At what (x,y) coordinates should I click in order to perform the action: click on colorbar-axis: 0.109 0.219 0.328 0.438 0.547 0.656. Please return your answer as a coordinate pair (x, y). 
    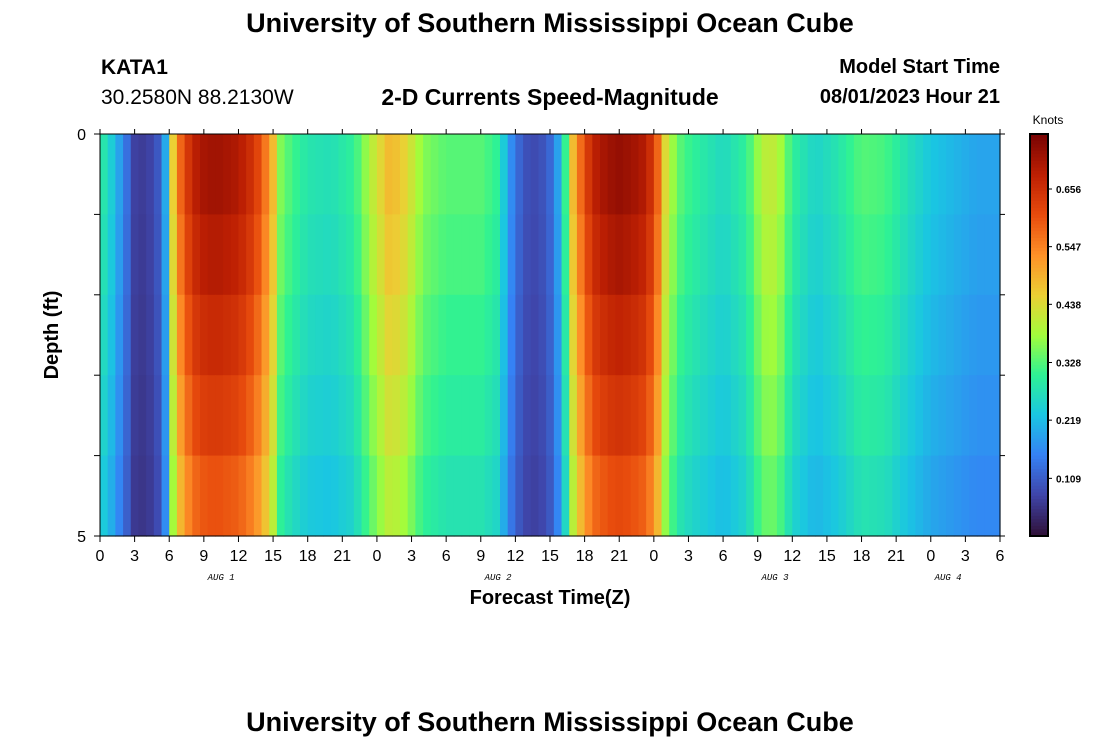
    Looking at the image, I should click on (1064, 335).